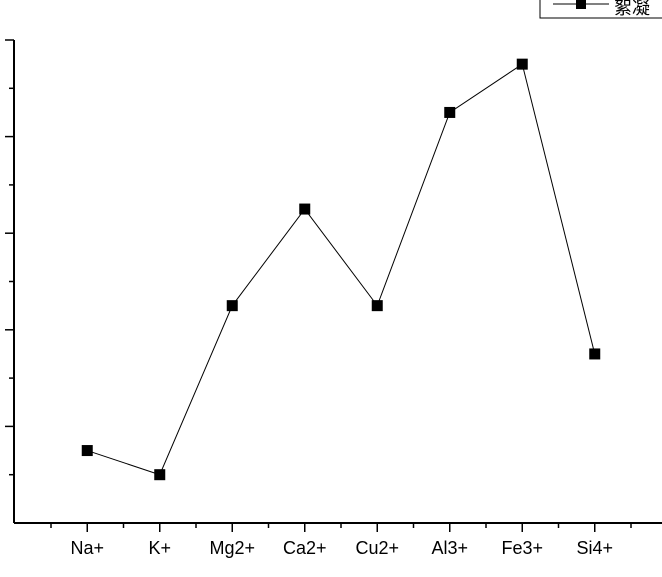 Image resolution: width=662 pixels, height=577 pixels. I want to click on legend: 絮凝, so click(600, 9).